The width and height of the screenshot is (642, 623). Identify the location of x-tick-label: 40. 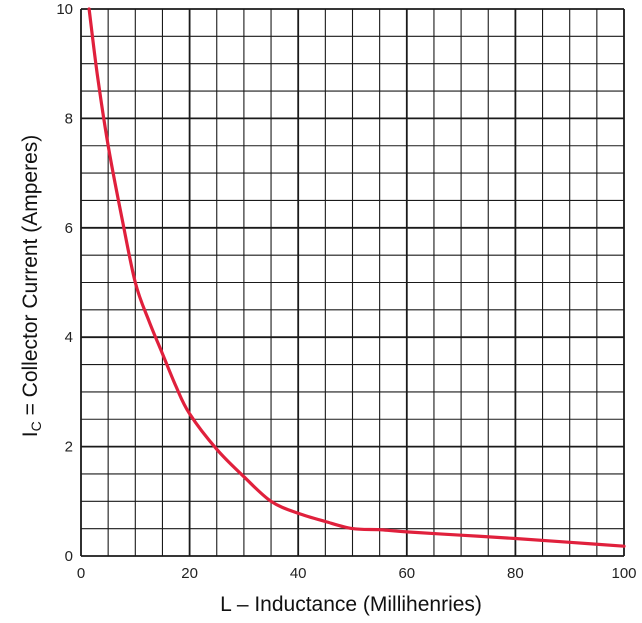
(298, 573).